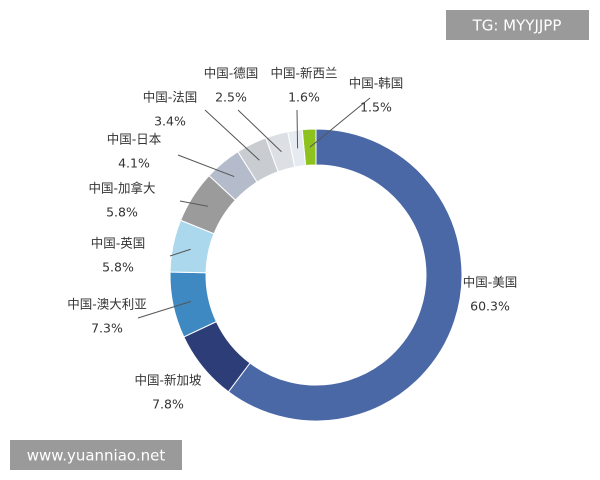 The image size is (600, 480). What do you see at coordinates (303, 73) in the screenshot?
I see `slice-label: 中国-新西兰` at bounding box center [303, 73].